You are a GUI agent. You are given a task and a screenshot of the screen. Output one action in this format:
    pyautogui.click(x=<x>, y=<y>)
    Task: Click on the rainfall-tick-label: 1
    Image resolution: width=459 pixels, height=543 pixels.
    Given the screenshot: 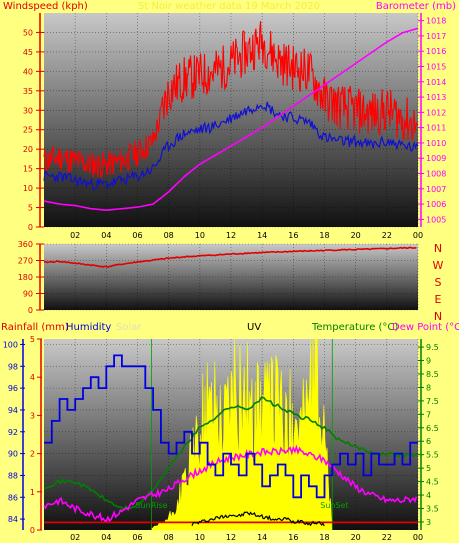 What is the action you would take?
    pyautogui.click(x=32, y=492)
    